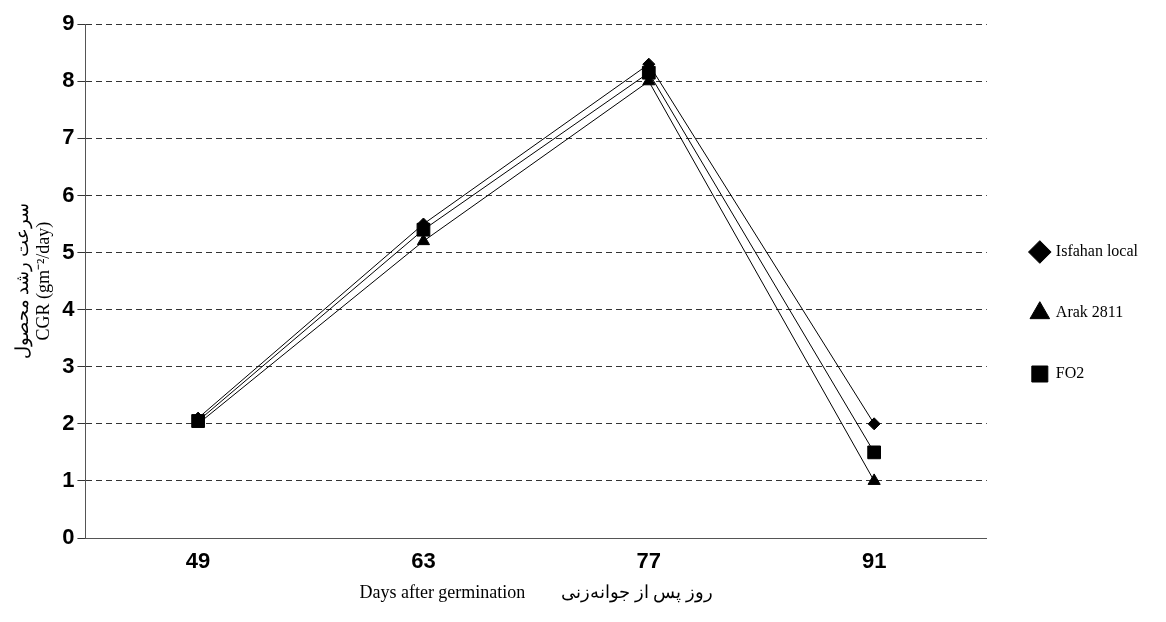  What do you see at coordinates (21, 281) in the screenshot?
I see `text: سرعت رشد محصول` at bounding box center [21, 281].